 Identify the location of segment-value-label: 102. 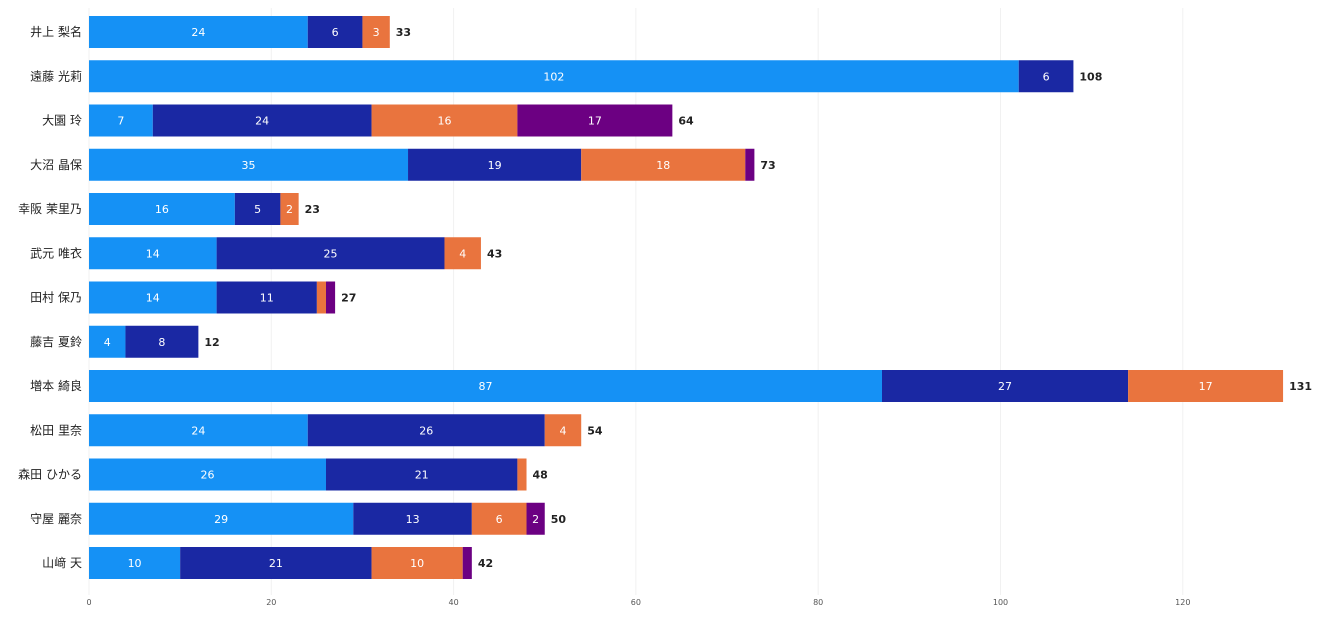
(553, 76).